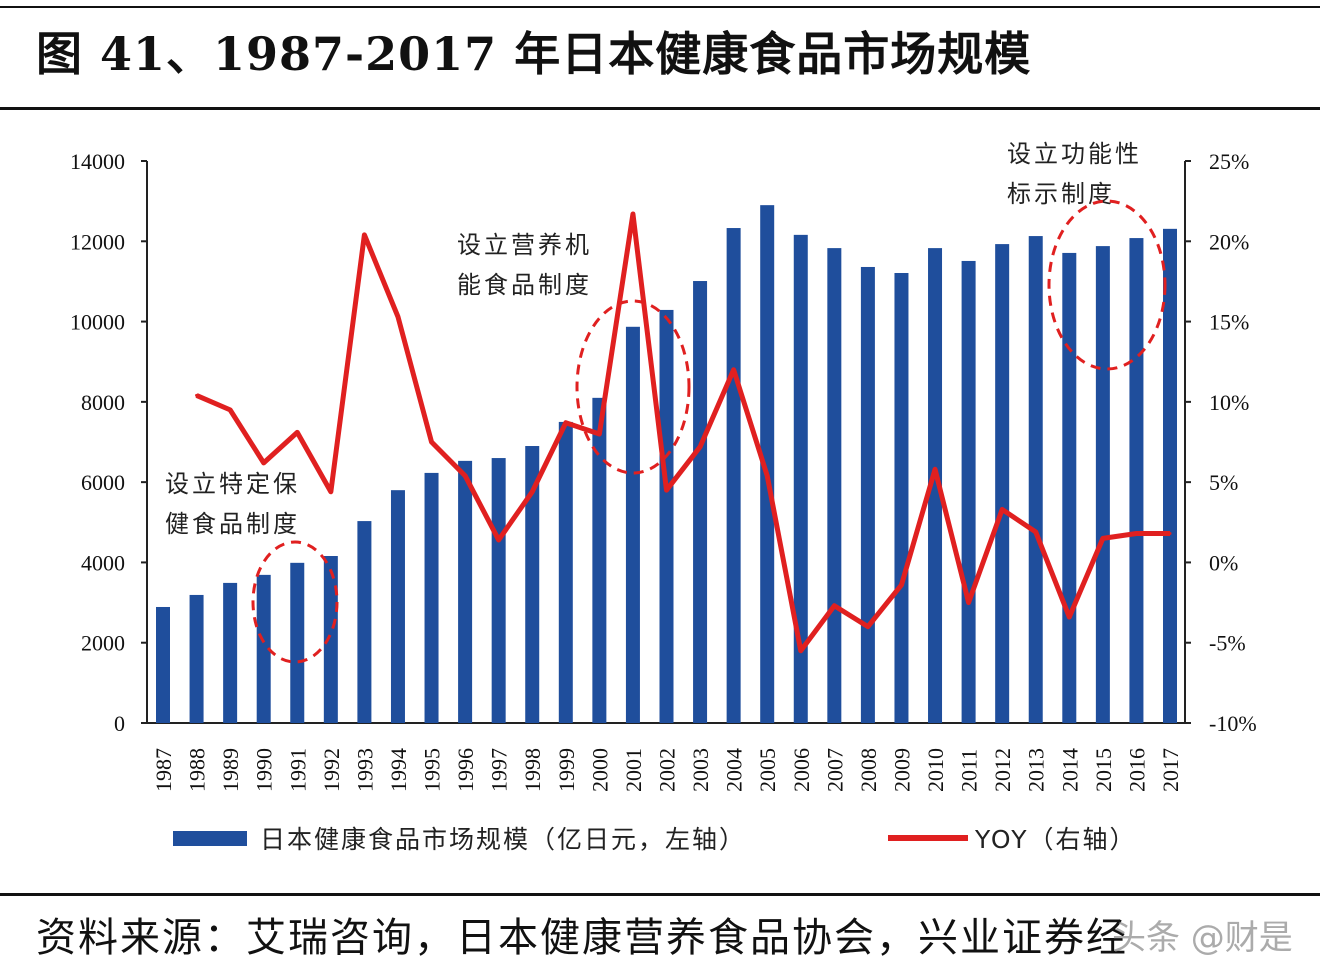 The width and height of the screenshot is (1320, 970). Describe the element at coordinates (364, 770) in the screenshot. I see `x-tick-label: 1993` at that location.